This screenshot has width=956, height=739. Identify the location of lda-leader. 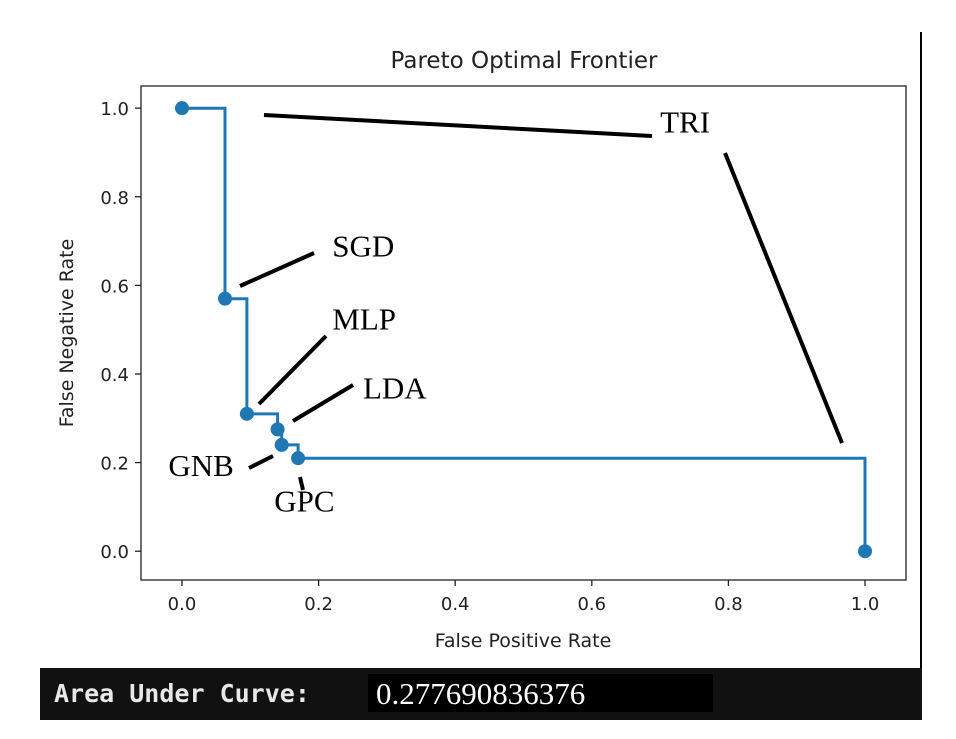
(323, 403).